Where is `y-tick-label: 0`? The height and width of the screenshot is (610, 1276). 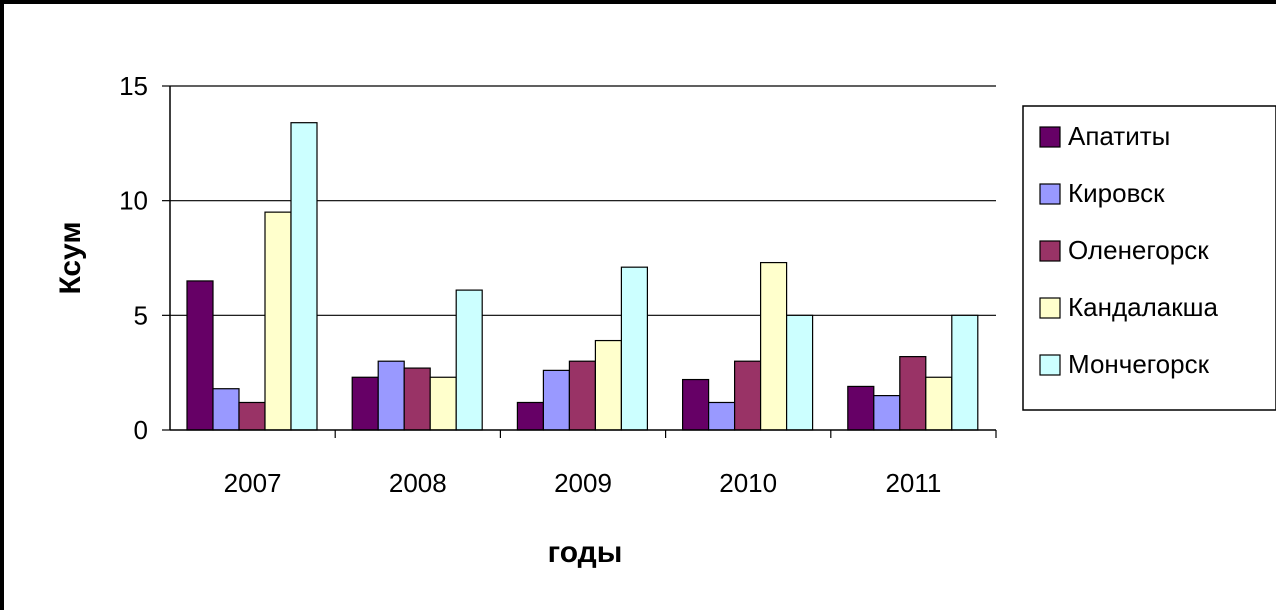
y-tick-label: 0 is located at coordinates (141, 430).